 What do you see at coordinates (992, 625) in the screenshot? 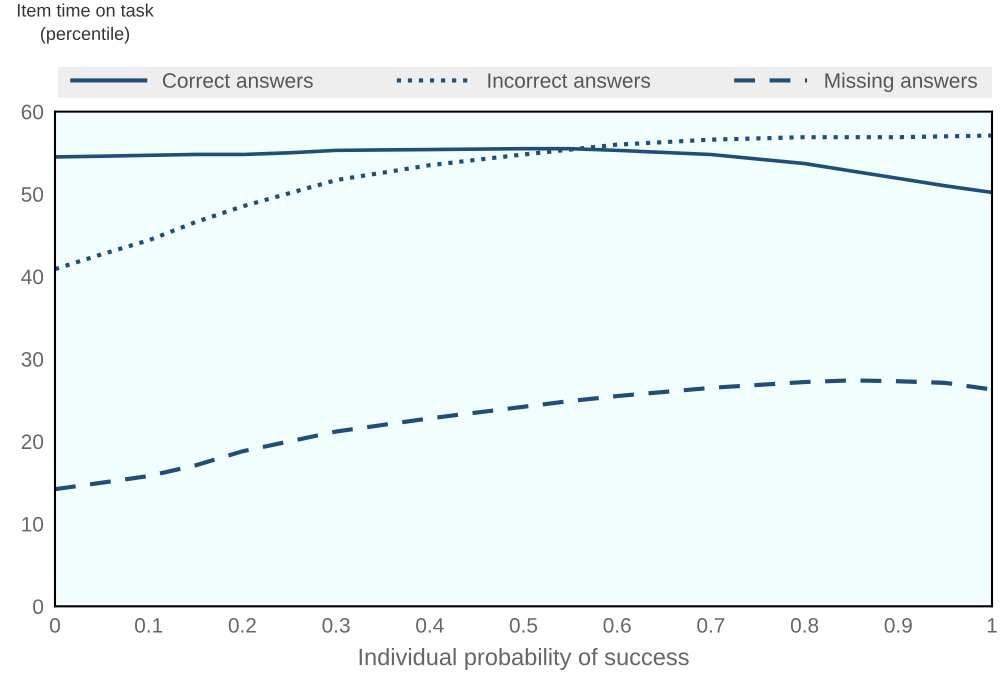
I see `x-tick-label: 1` at bounding box center [992, 625].